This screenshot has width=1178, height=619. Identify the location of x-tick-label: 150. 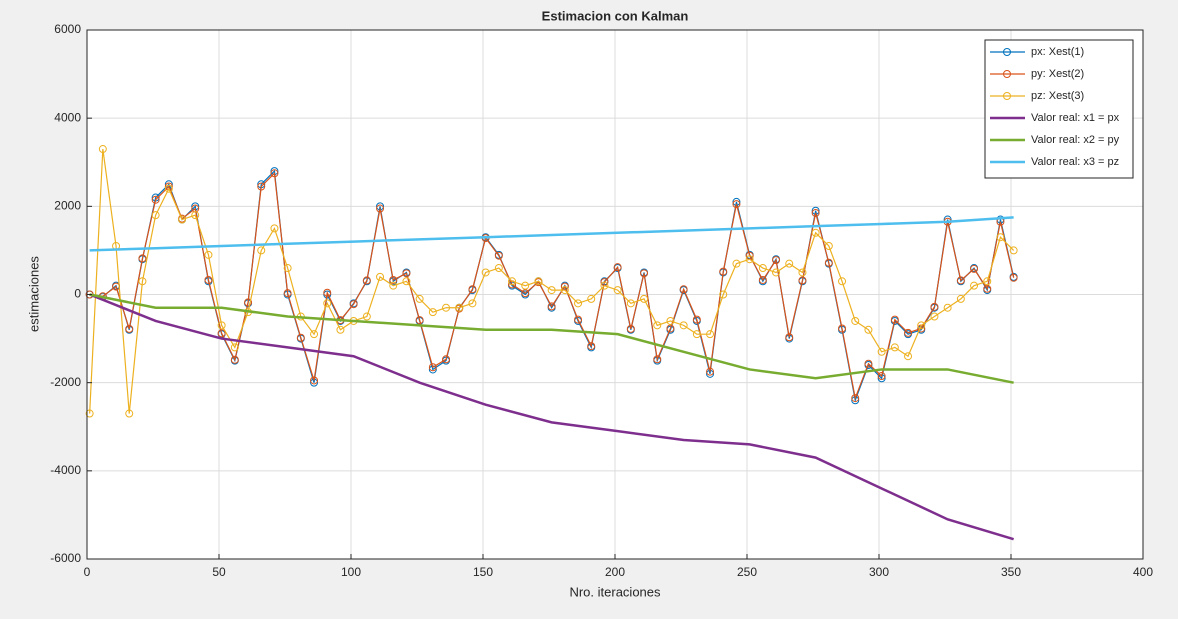
(483, 572).